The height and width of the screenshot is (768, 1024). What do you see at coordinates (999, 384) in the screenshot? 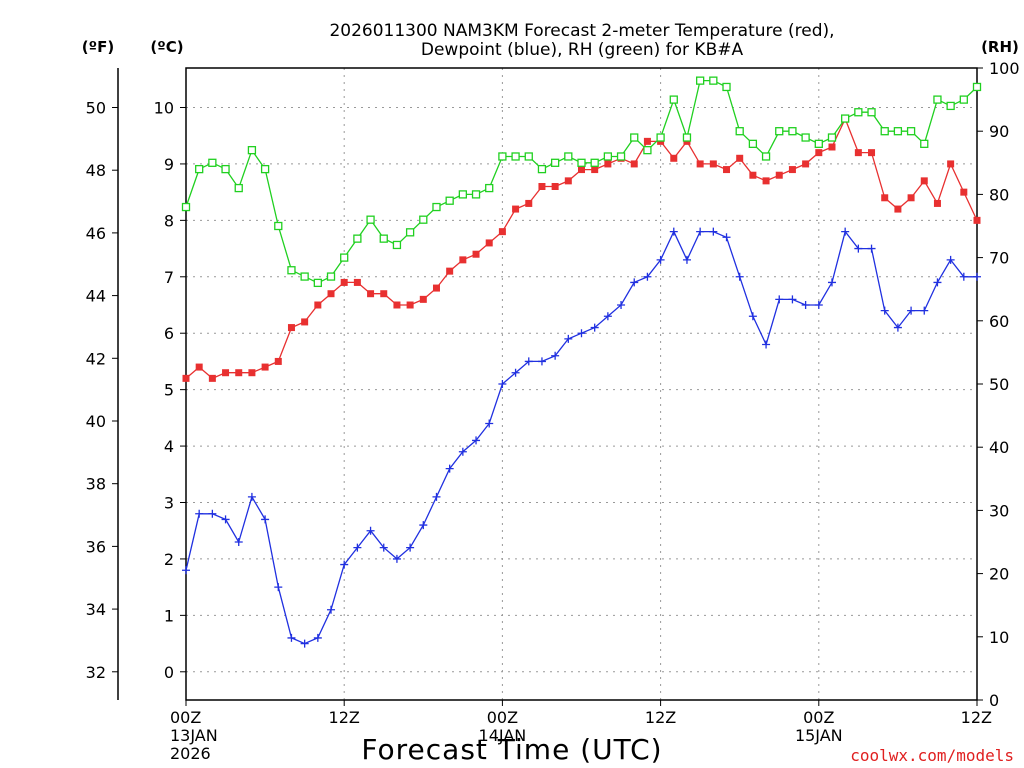
I see `rh-tick-label: 50` at bounding box center [999, 384].